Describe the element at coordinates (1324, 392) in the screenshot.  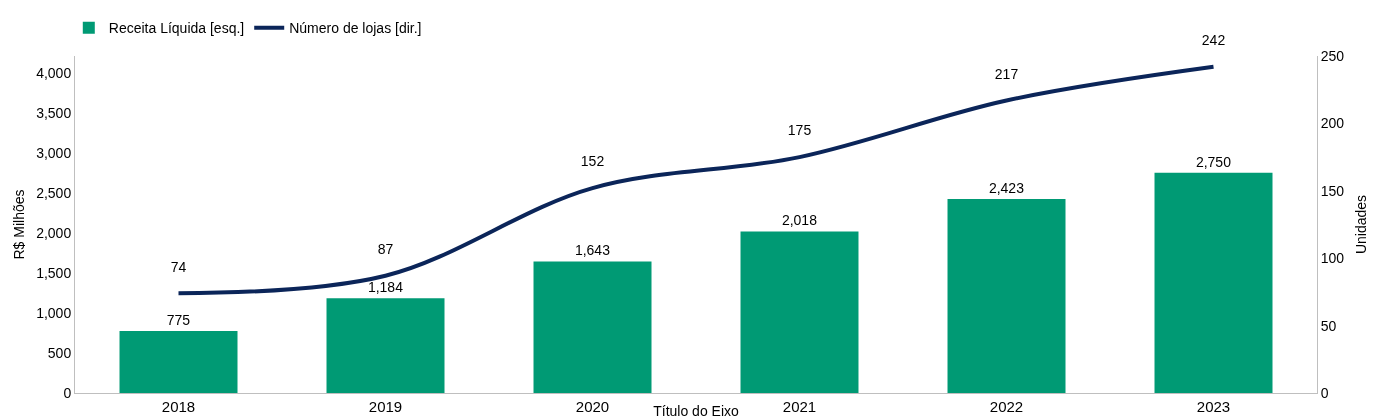
I see `y2-tick-label: 0` at that location.